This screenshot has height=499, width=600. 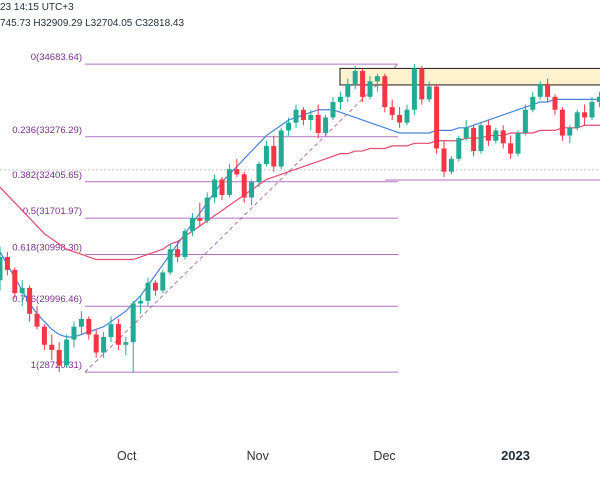 What do you see at coordinates (92, 23) in the screenshot?
I see `header-ohlc: 745.73 H32909.29 L32704.05 C32818.43` at bounding box center [92, 23].